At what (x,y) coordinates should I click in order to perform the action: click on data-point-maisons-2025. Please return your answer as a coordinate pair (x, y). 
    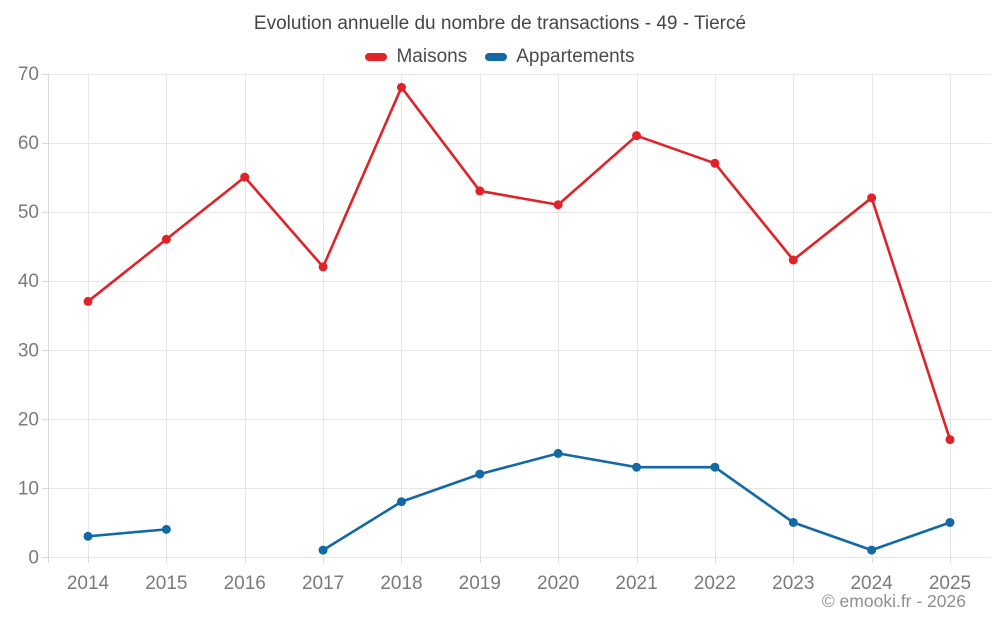
    Looking at the image, I should click on (950, 440).